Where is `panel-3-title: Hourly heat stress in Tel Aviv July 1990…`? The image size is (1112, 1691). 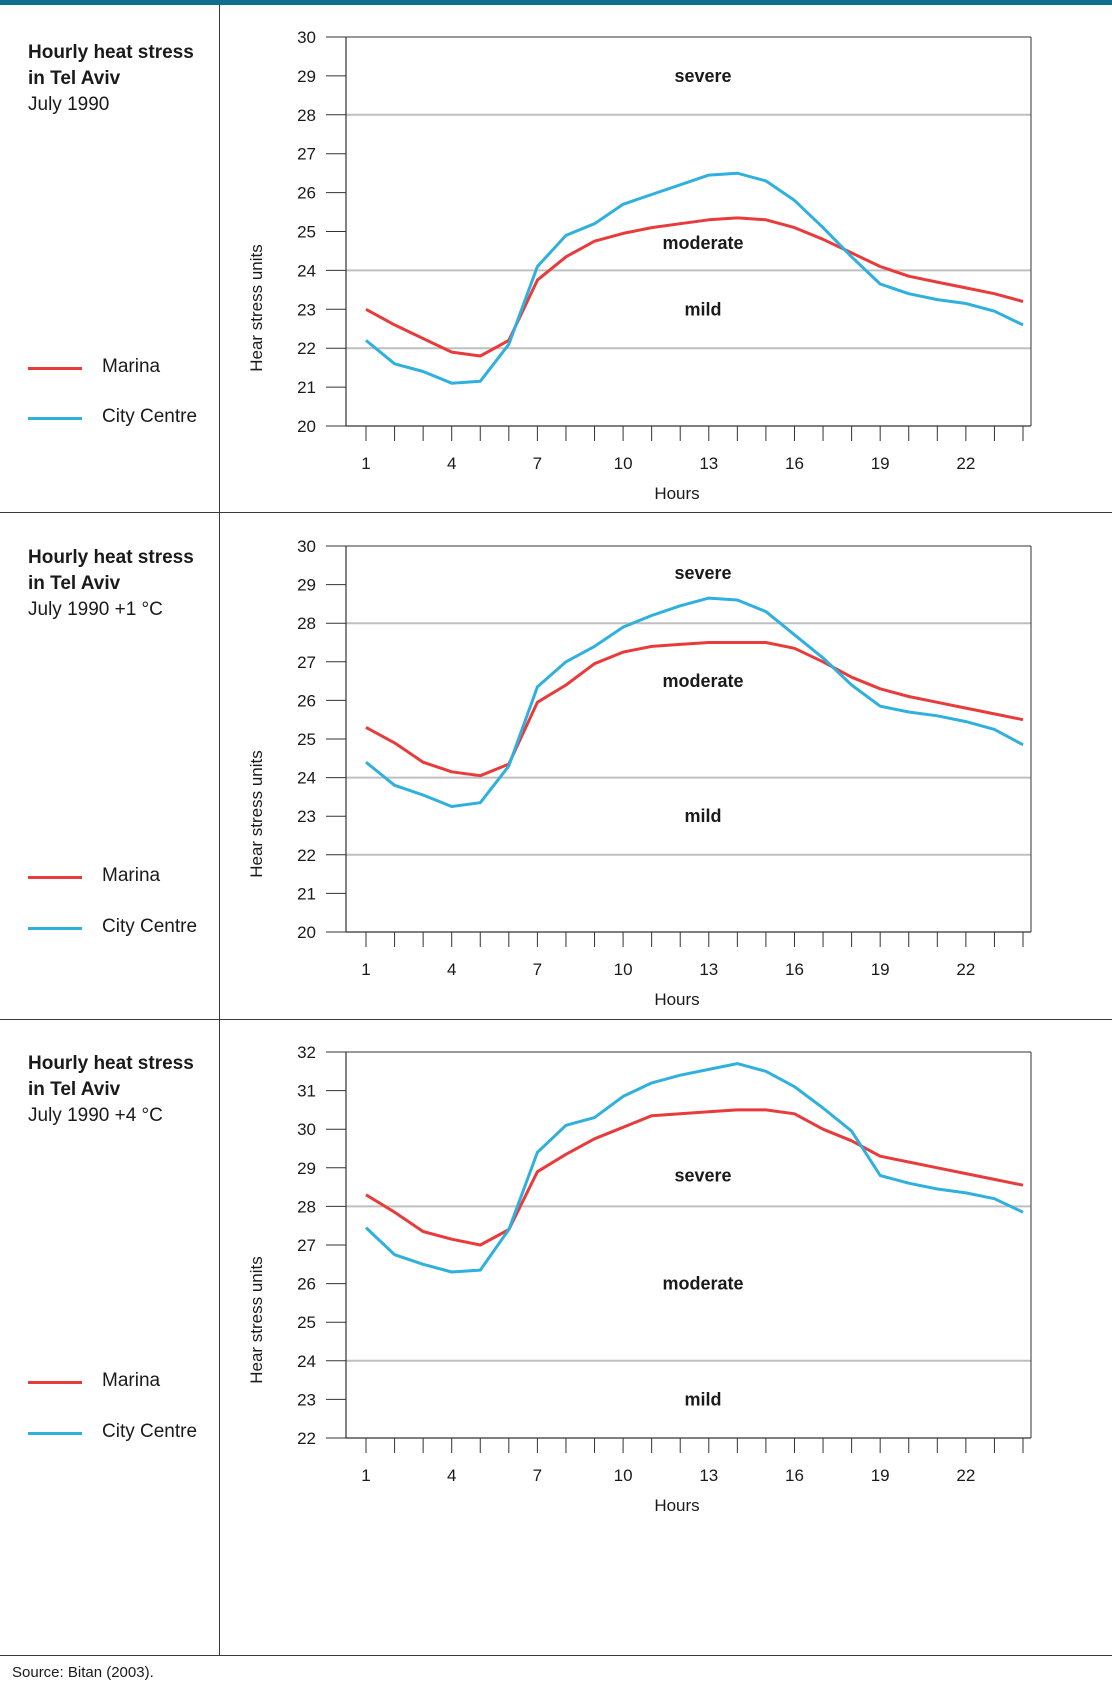 panel-3-title: Hourly heat stress in Tel Aviv July 1990… is located at coordinates (128, 1090).